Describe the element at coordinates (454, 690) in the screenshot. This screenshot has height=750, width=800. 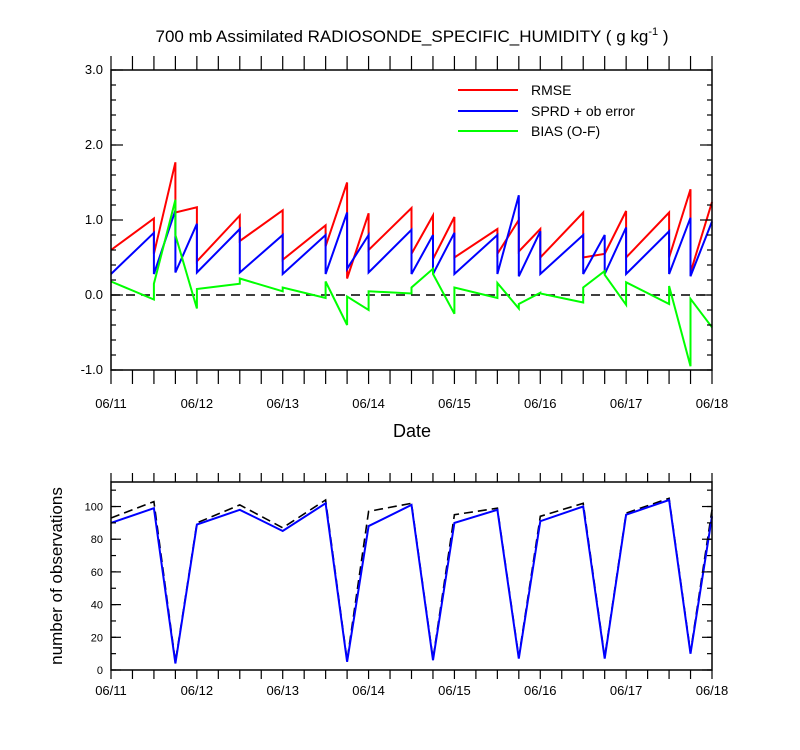
I see `bottom-xtick-label: 06/15` at that location.